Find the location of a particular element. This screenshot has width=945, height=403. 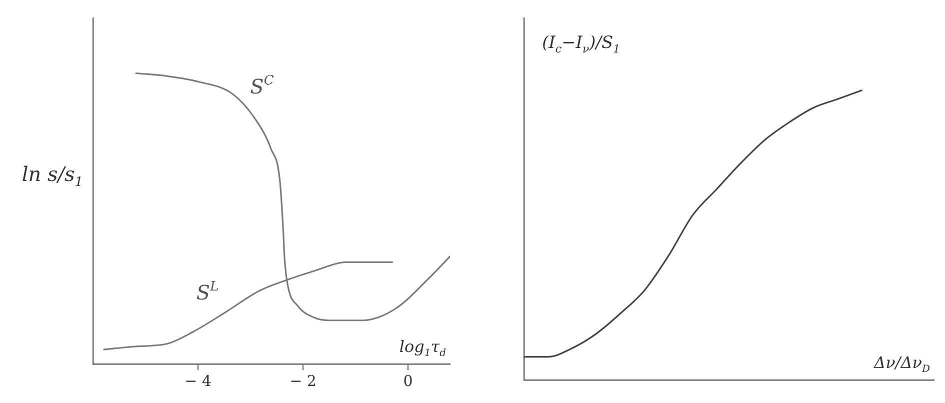

x-tick-label: − 2 is located at coordinates (303, 381).